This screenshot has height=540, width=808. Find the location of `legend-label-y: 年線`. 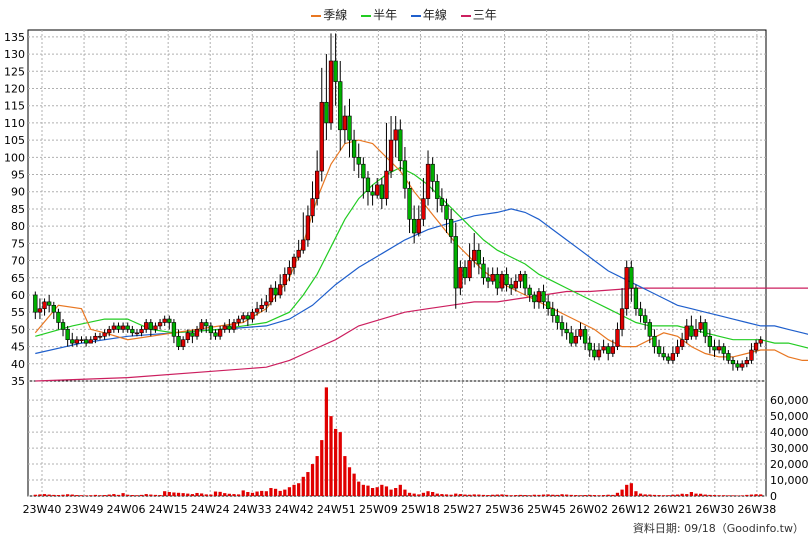

legend-label-y: 年線 is located at coordinates (434, 15).